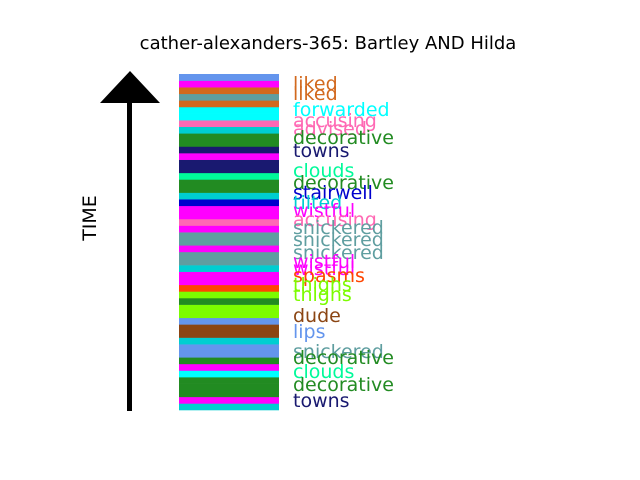 The image size is (640, 480). What do you see at coordinates (317, 203) in the screenshot?
I see `event-label: tilted` at bounding box center [317, 203].